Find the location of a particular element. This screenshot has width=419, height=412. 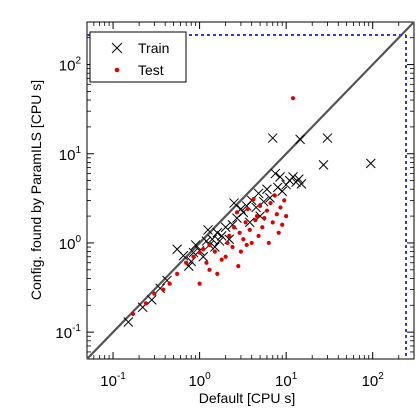

y-tick-label: 10² is located at coordinates (70, 65).